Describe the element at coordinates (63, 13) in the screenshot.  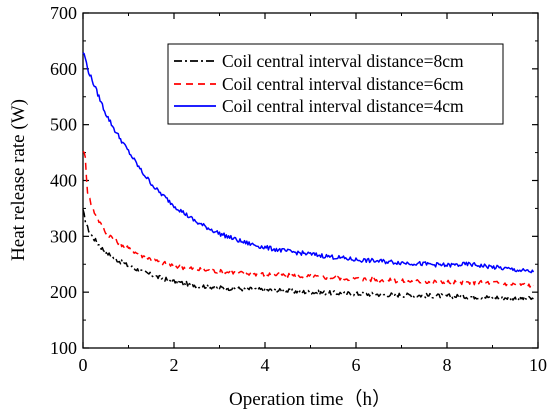
I see `y-tick-label: 700` at that location.